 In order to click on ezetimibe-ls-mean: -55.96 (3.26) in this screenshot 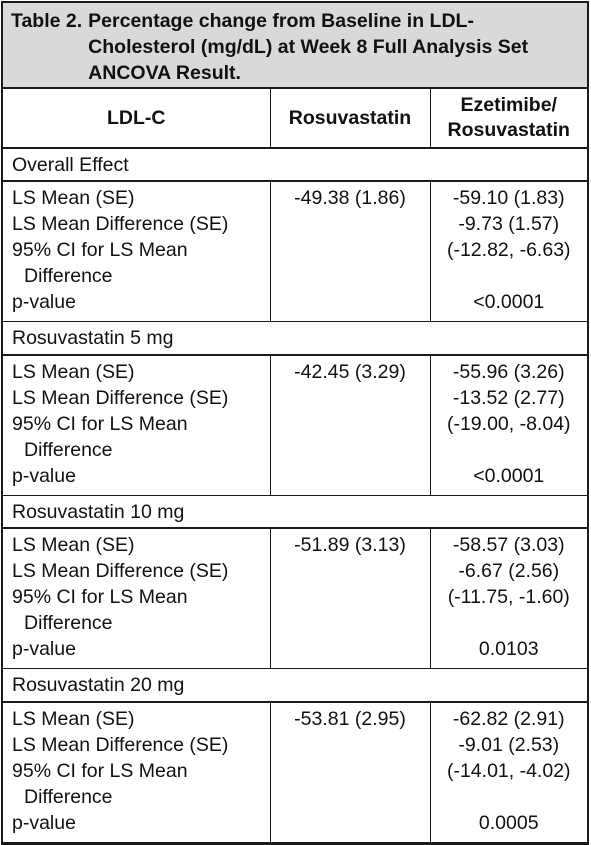, I will do `click(508, 371)`.